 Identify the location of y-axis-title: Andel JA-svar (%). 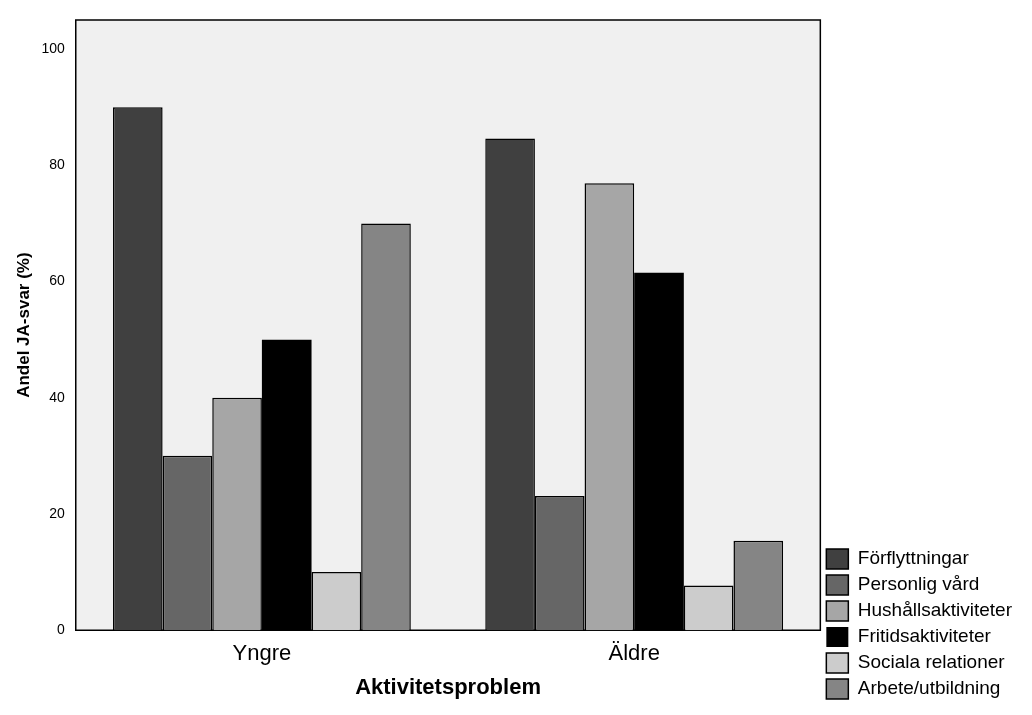
(23, 325).